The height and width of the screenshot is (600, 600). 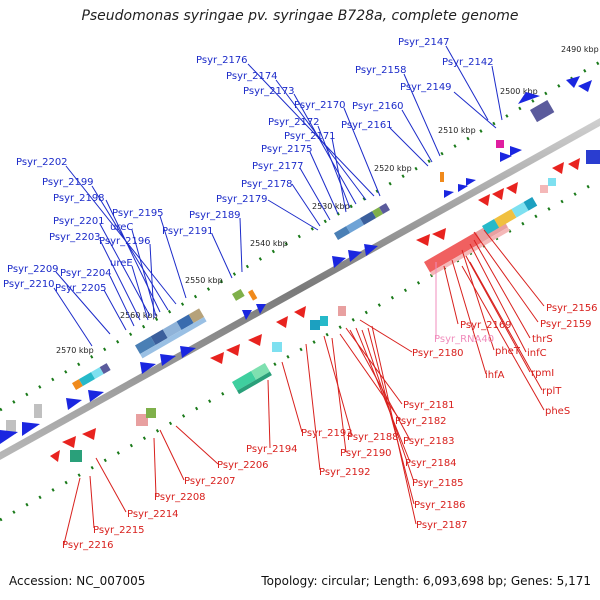 I want to click on gene-label: Psyr_2193, so click(x=327, y=433).